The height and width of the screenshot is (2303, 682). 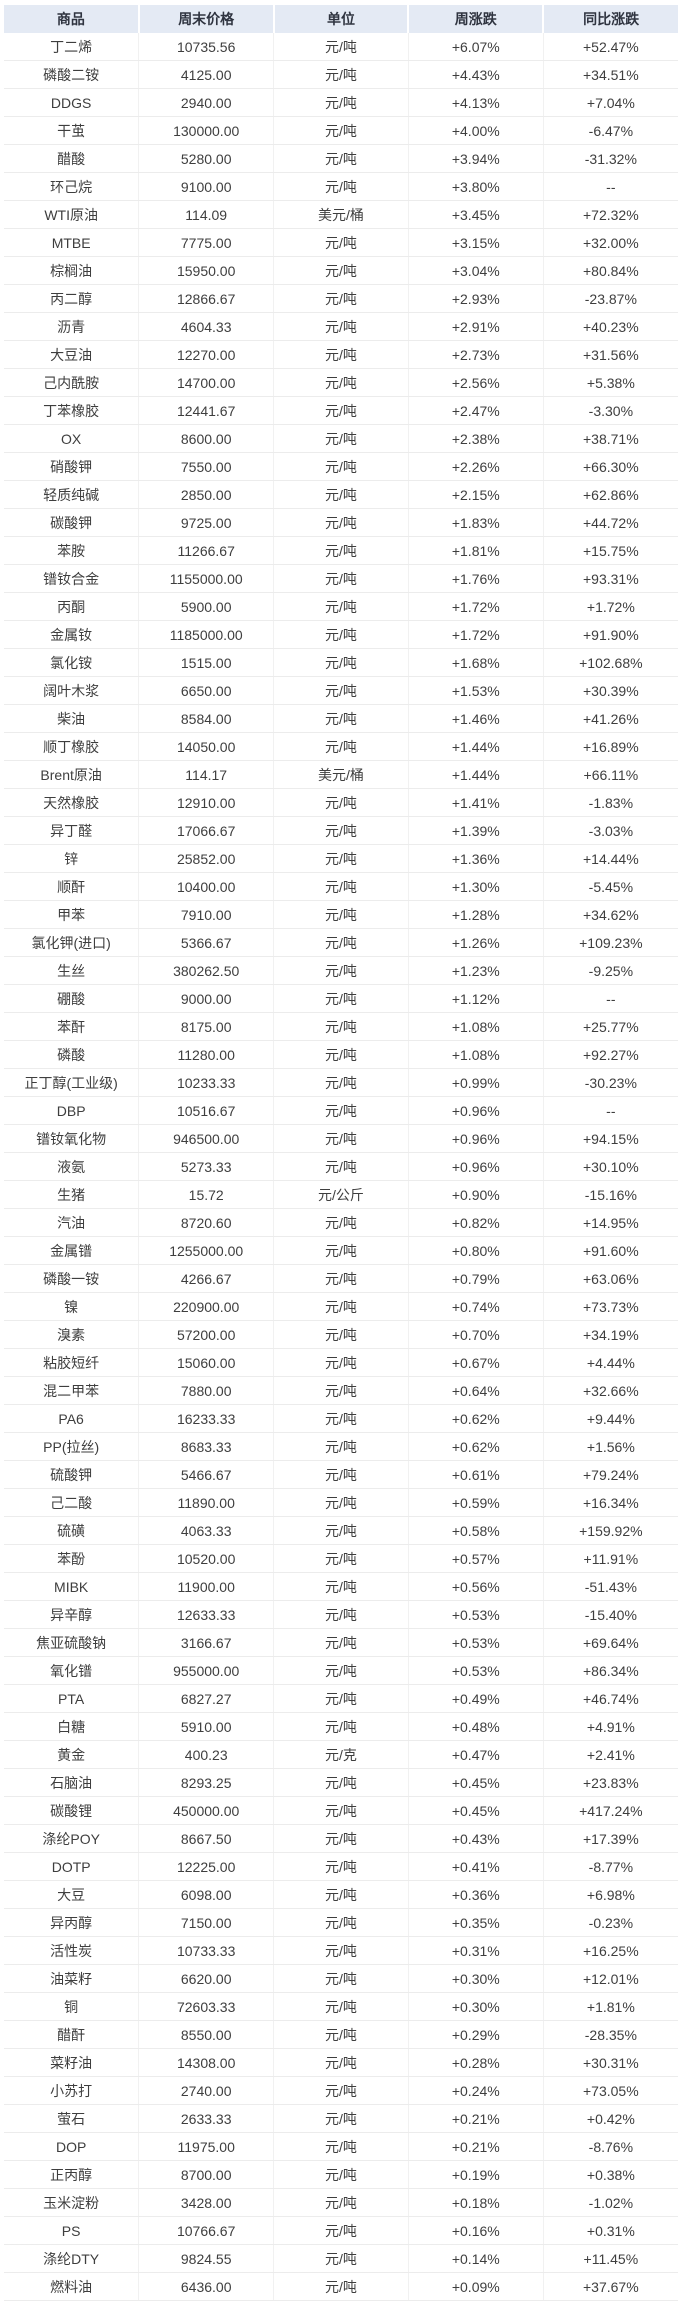 I want to click on week-change-cell: +0.48%, so click(x=475, y=1726).